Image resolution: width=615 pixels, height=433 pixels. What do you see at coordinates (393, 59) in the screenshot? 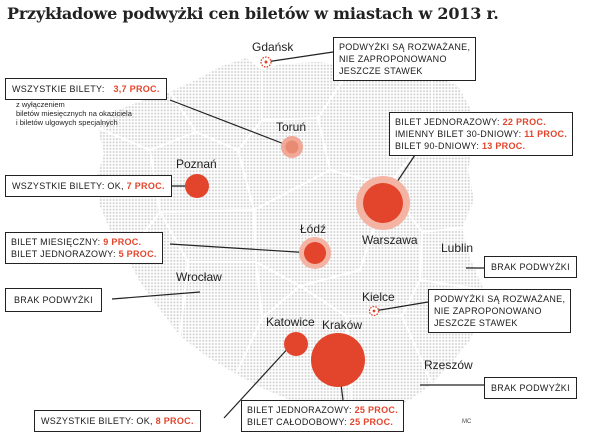
I see `callout-gdansk-line-2: nie zaproponowano` at bounding box center [393, 59].